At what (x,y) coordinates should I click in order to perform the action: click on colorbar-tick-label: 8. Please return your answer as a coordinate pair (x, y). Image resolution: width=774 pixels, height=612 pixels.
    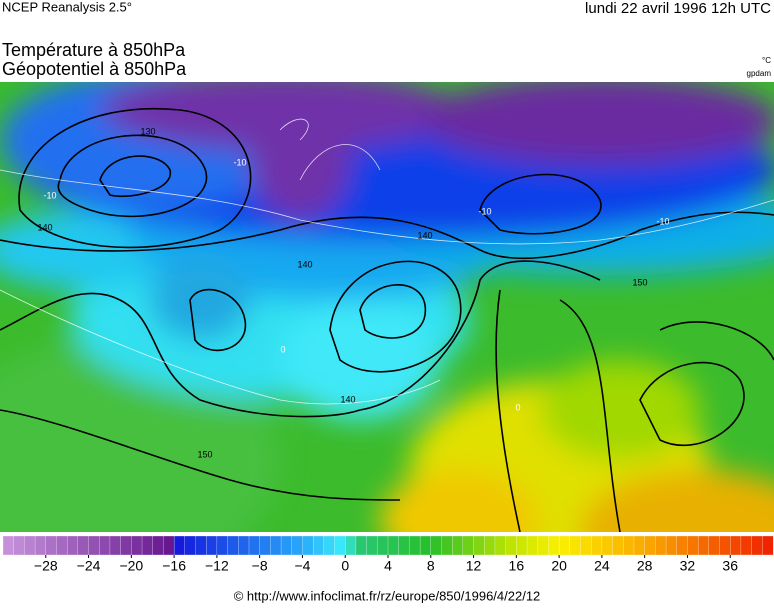
    Looking at the image, I should click on (431, 566).